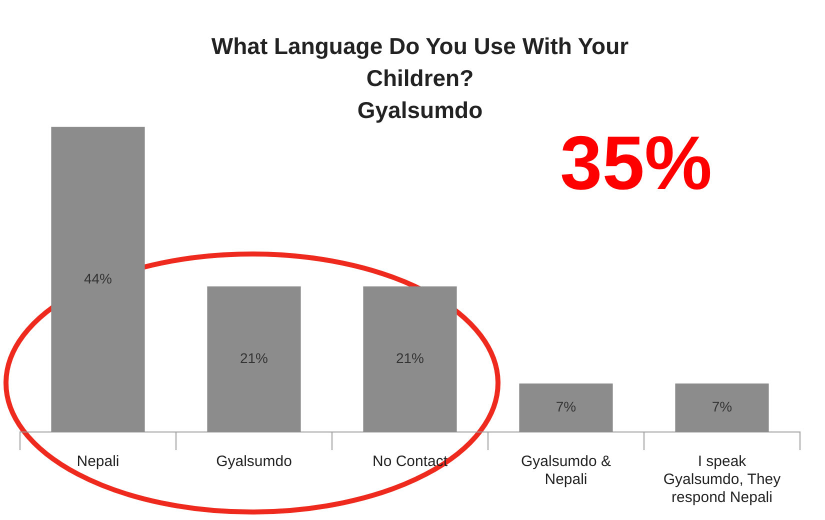 Image resolution: width=825 pixels, height=520 pixels. Describe the element at coordinates (98, 278) in the screenshot. I see `data-label: 44%` at that location.